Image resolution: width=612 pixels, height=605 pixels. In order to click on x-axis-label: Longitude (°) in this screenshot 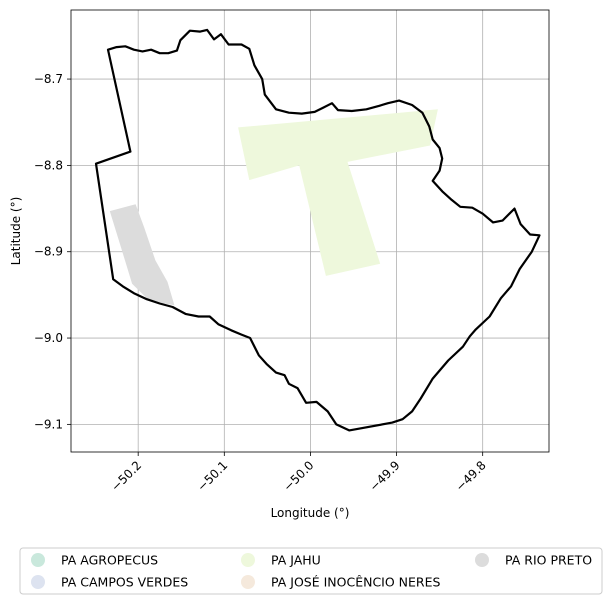, I will do `click(310, 513)`.